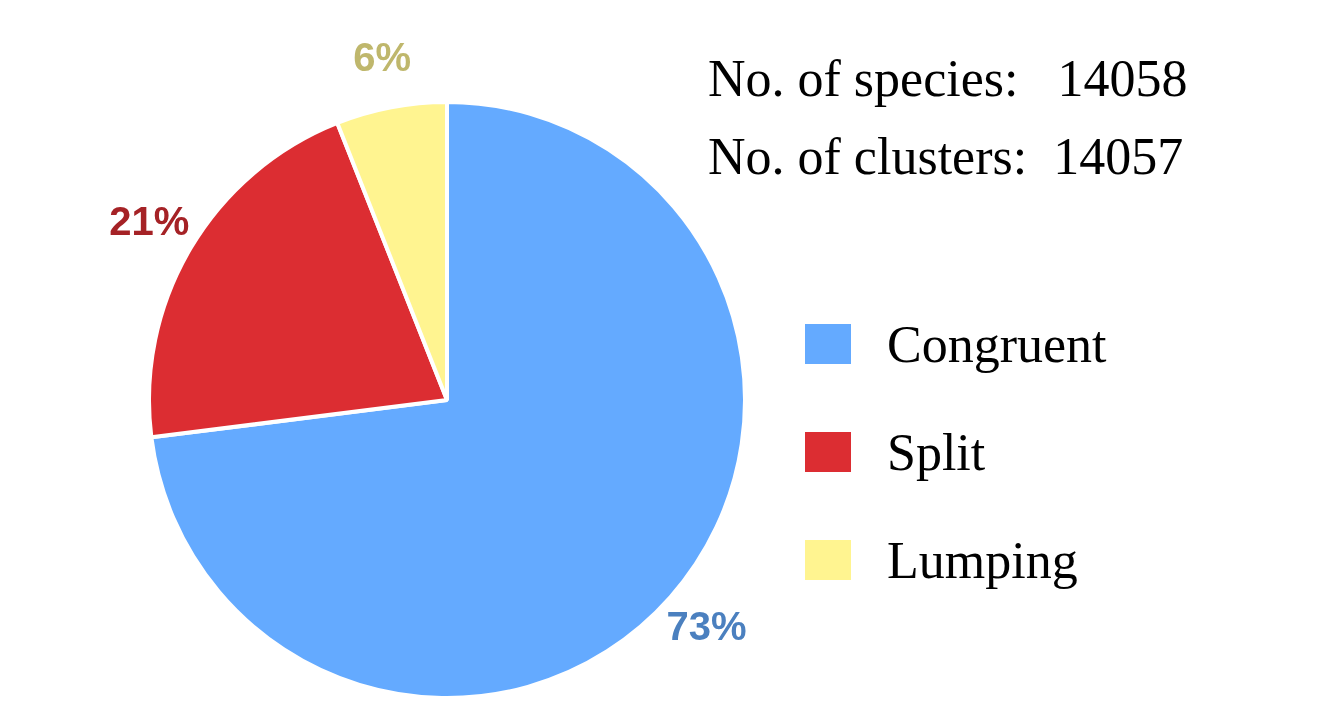 The height and width of the screenshot is (715, 1343). I want to click on text: No. of clusters: 14057, so click(946, 157).